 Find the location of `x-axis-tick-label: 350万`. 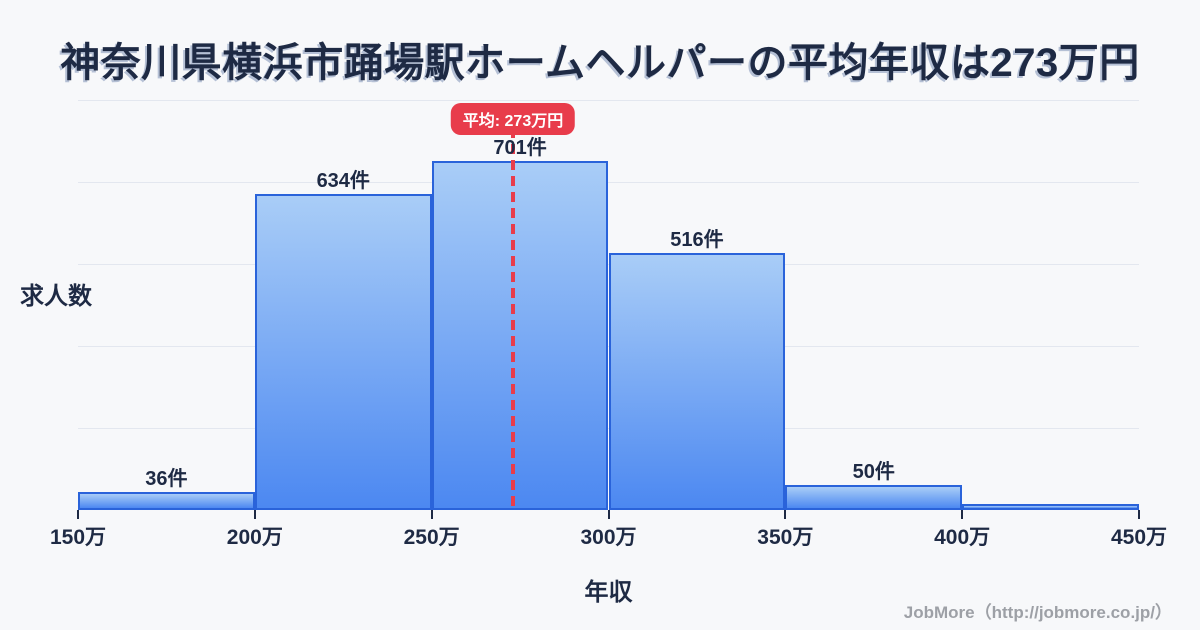

x-axis-tick-label: 350万 is located at coordinates (785, 537).